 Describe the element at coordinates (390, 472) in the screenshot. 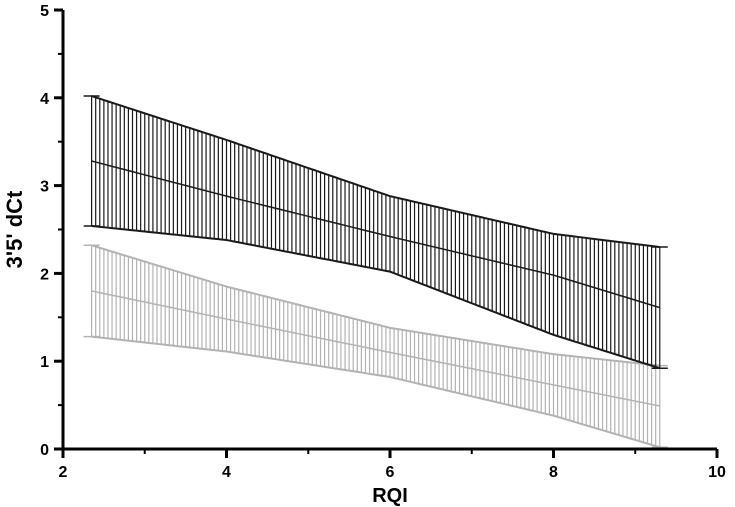

I see `x-tick-label: 6` at that location.